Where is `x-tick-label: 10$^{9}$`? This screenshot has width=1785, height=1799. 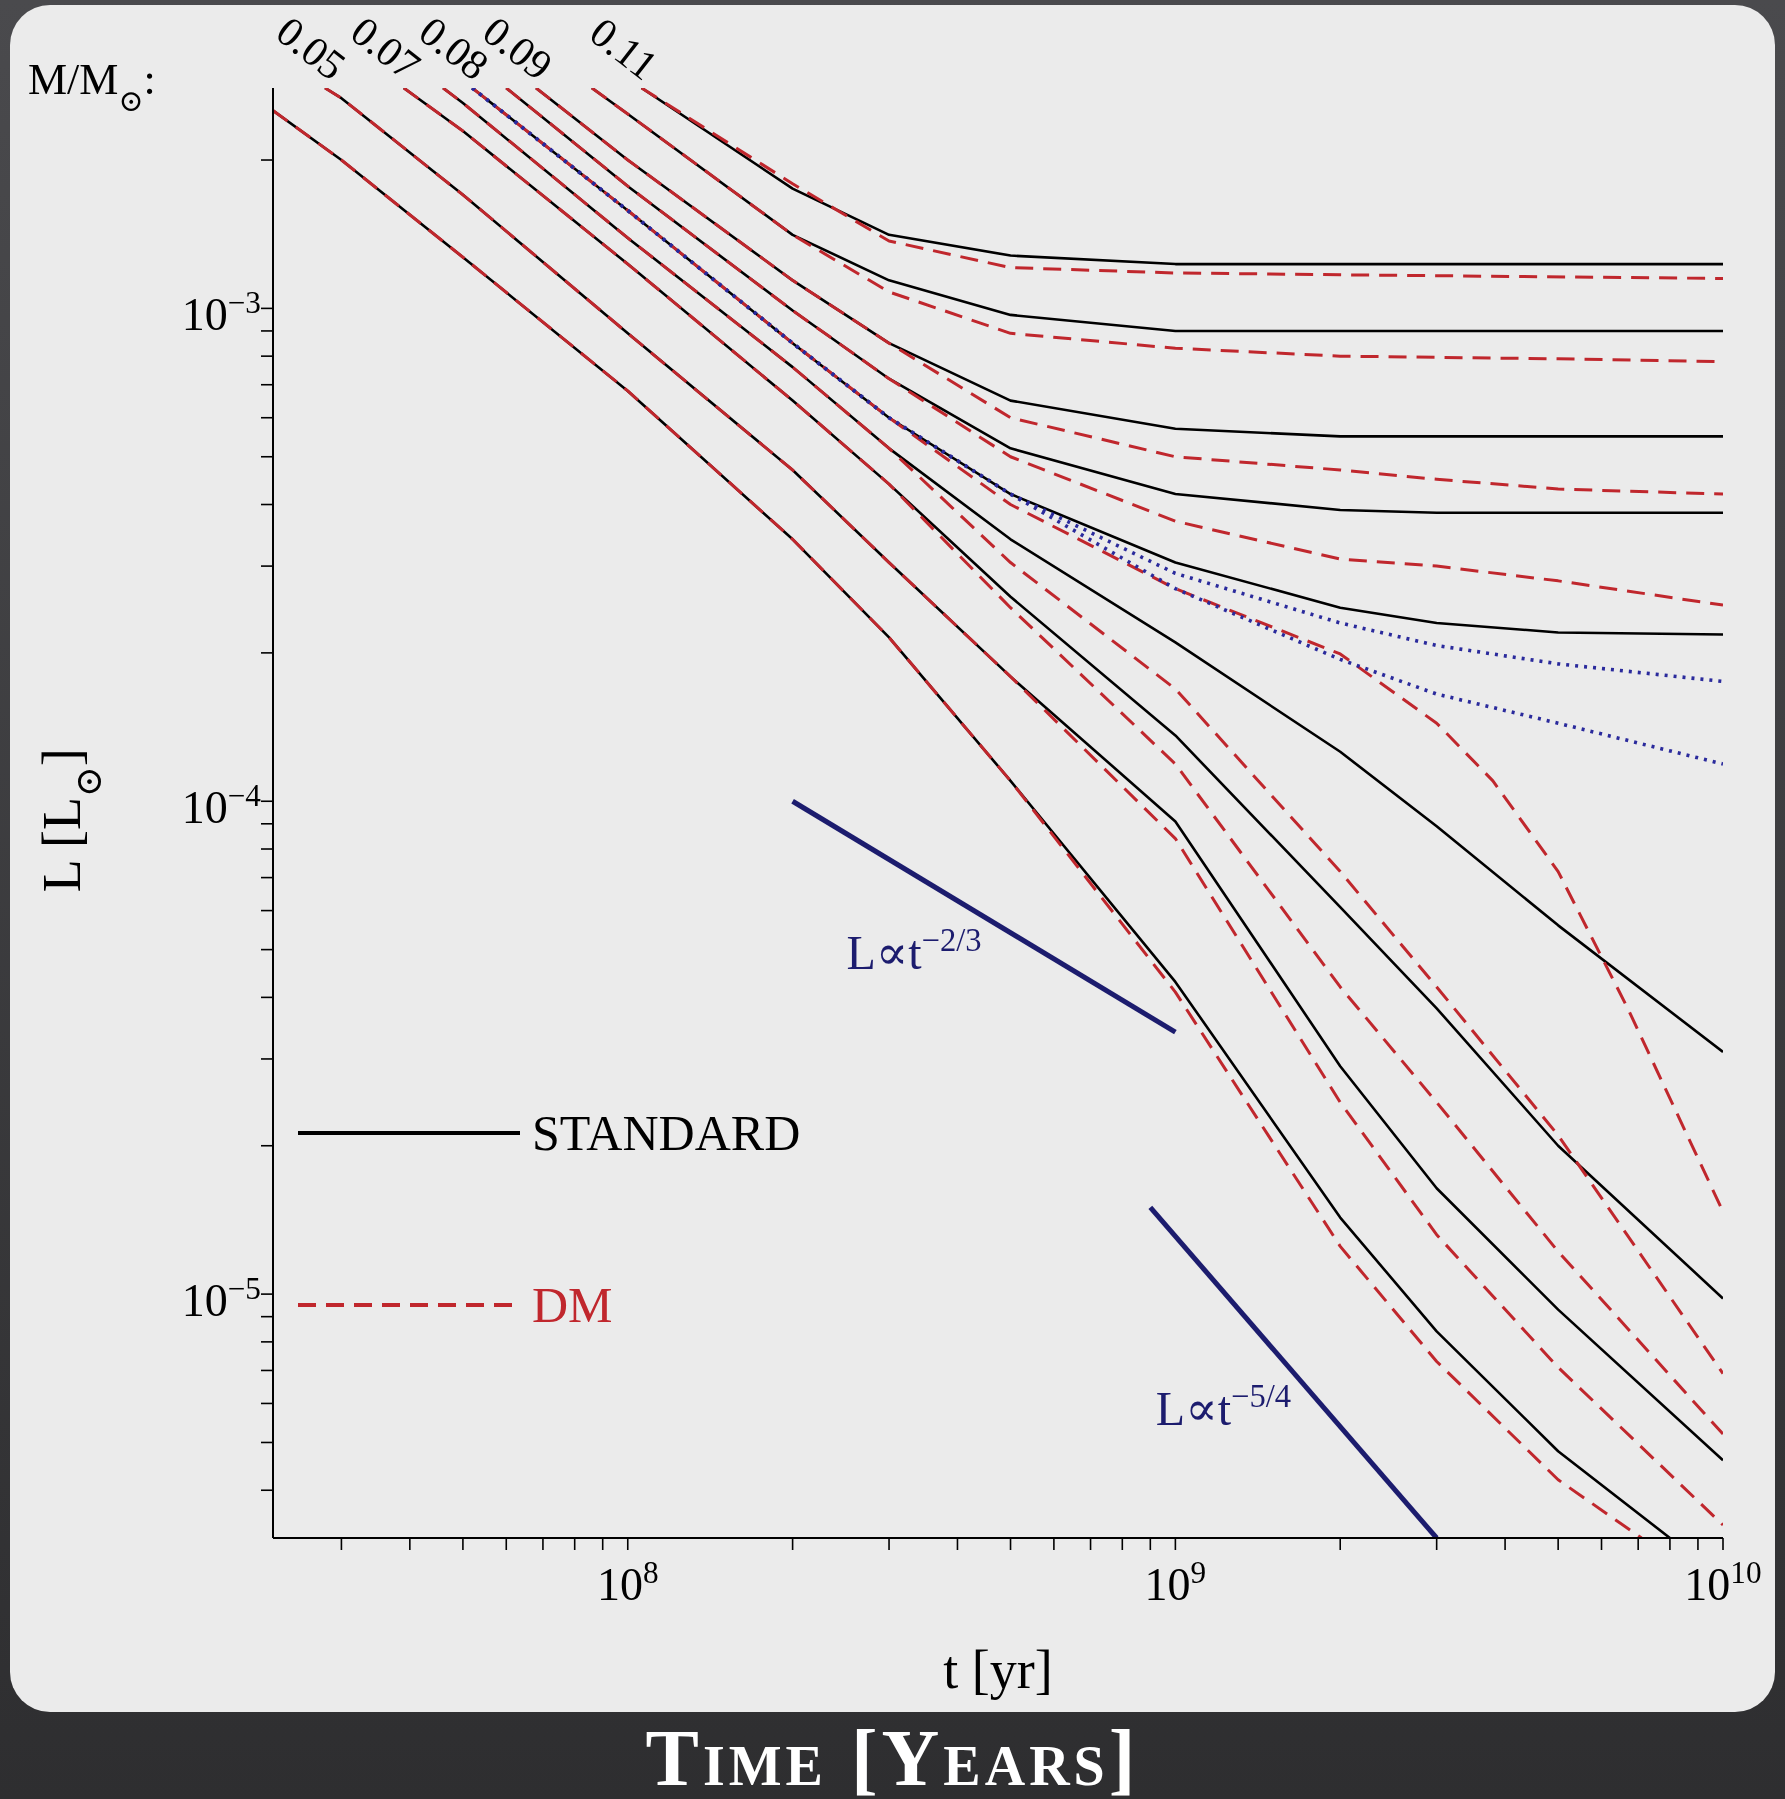 x-tick-label: 10$^{9}$ is located at coordinates (1175, 1582).